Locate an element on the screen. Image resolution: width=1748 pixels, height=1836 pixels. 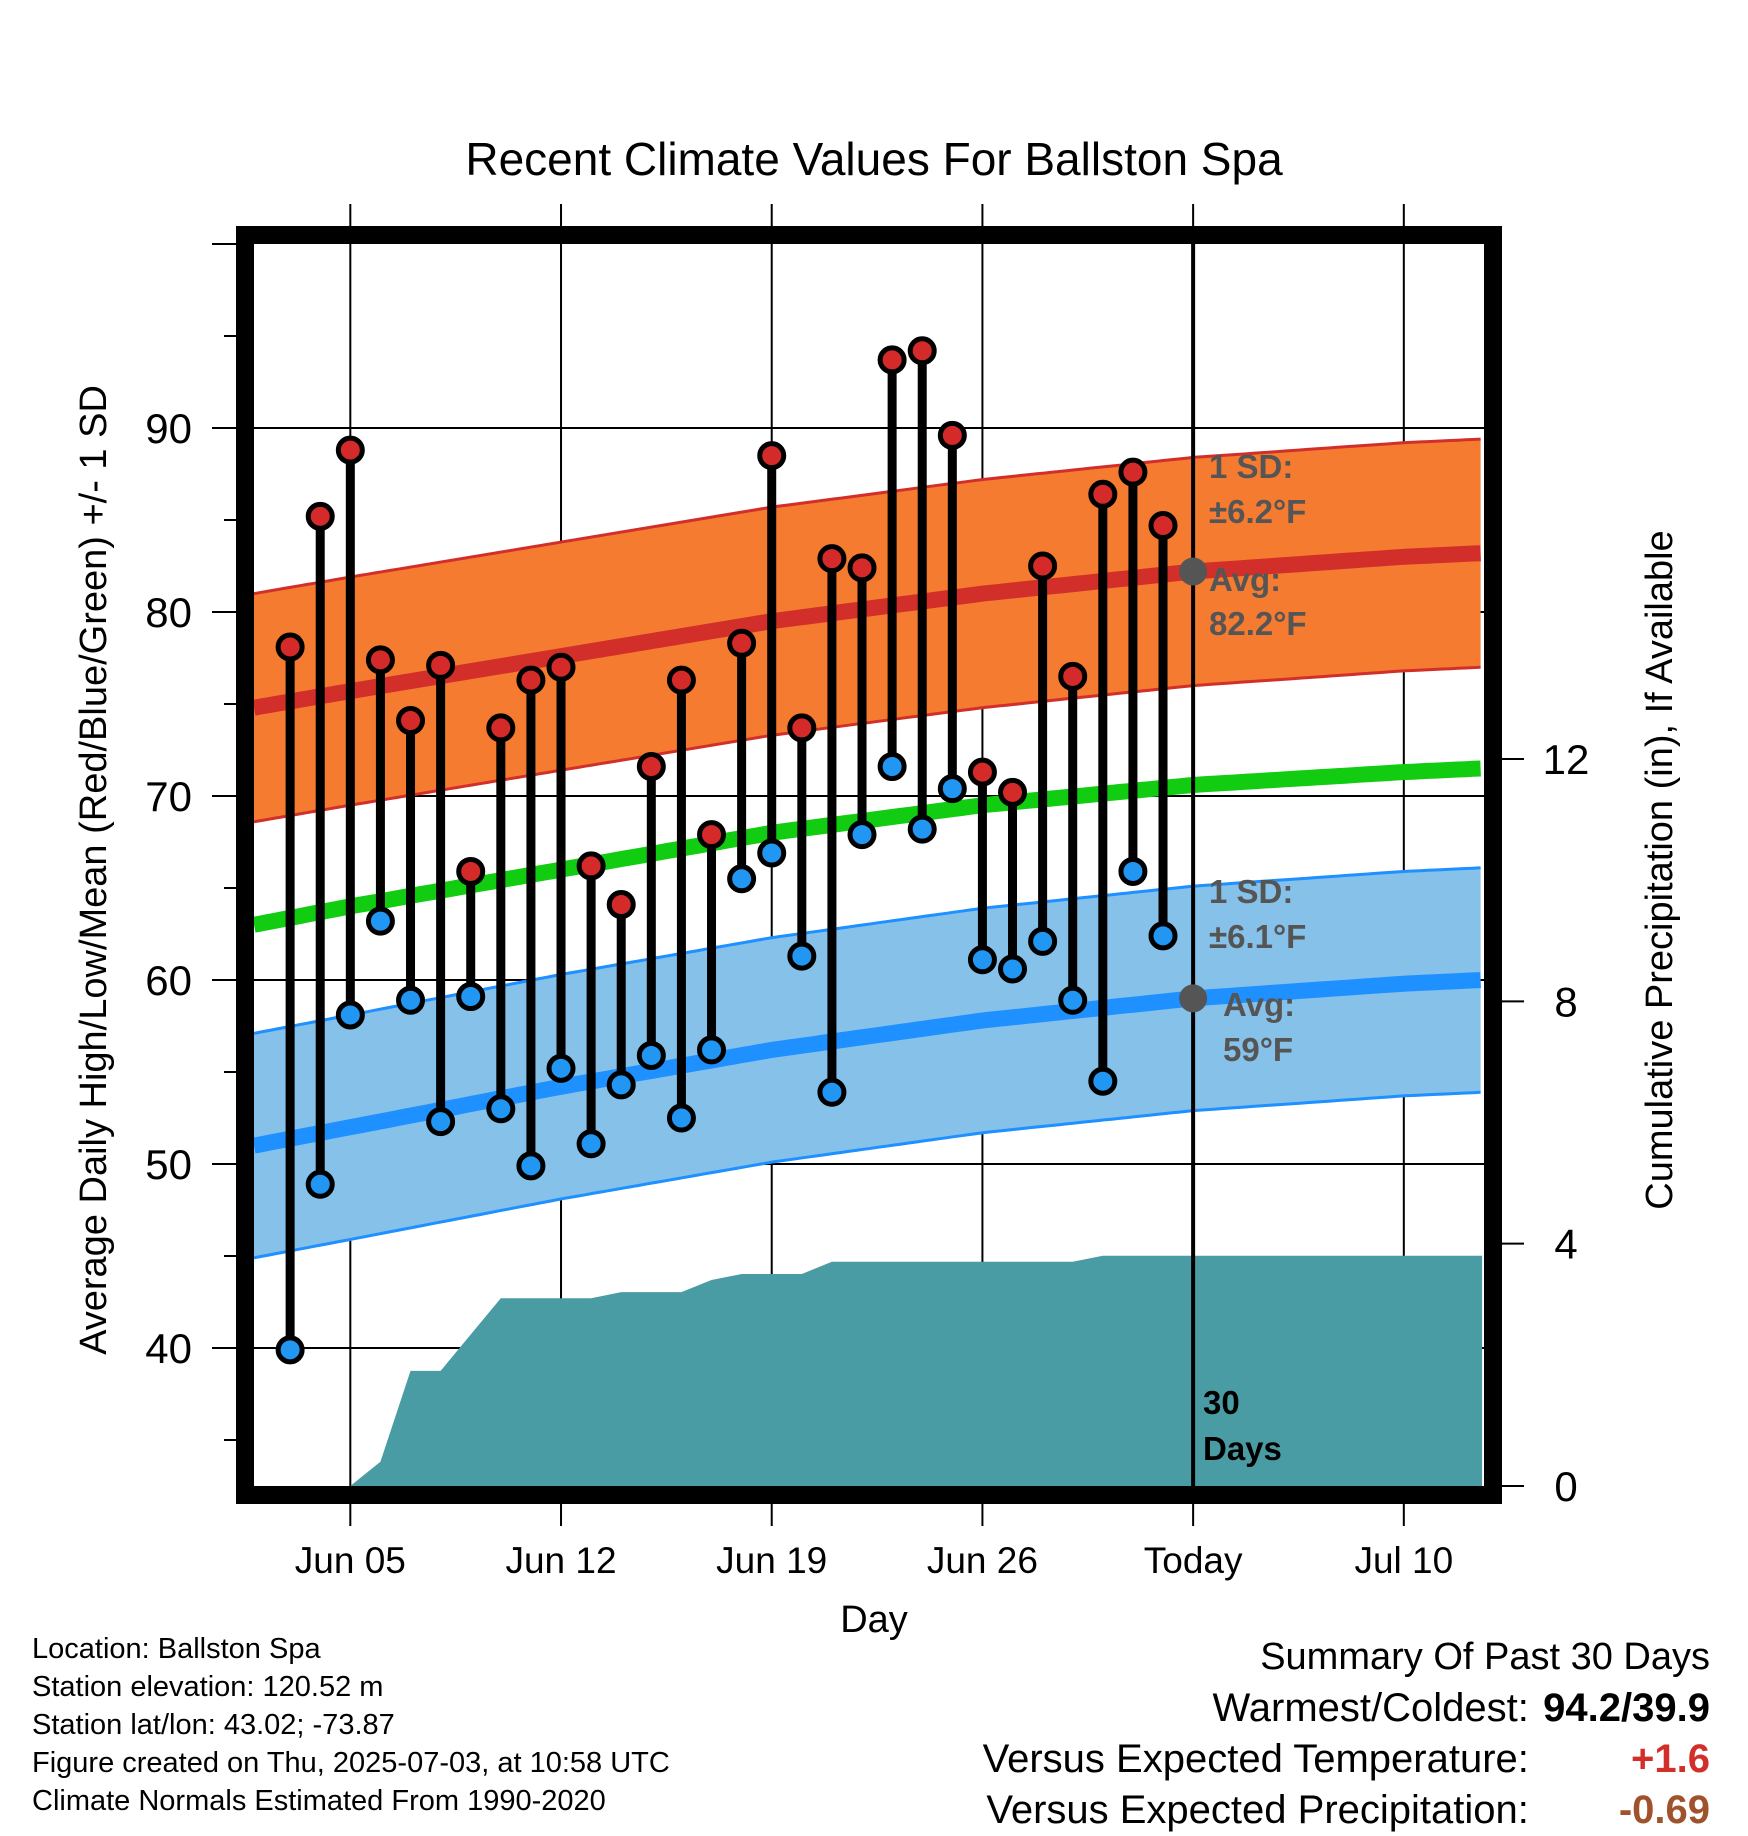
x-axis-label: Day is located at coordinates (874, 1620).